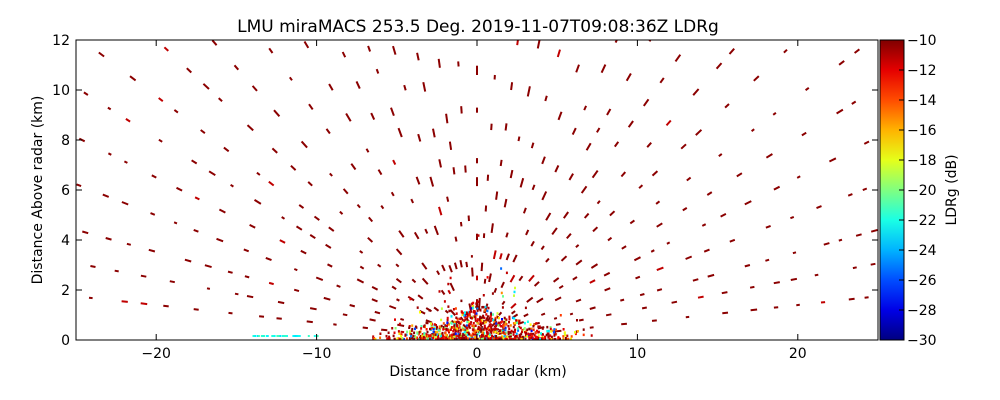 This screenshot has height=400, width=1000. What do you see at coordinates (922, 251) in the screenshot?
I see `colorbar-tick-label: −24` at bounding box center [922, 251].